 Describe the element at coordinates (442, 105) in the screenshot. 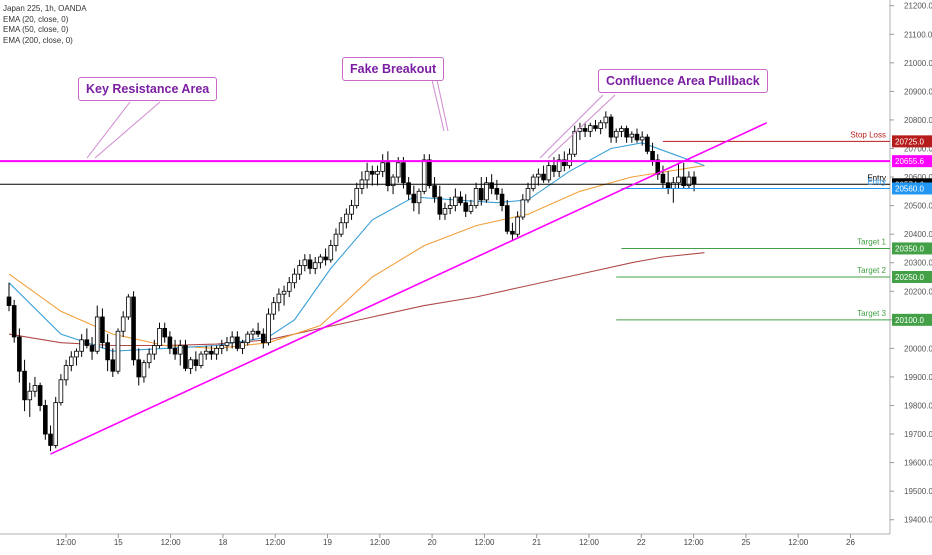

I see `callout-pointer-fake-breakout` at that location.